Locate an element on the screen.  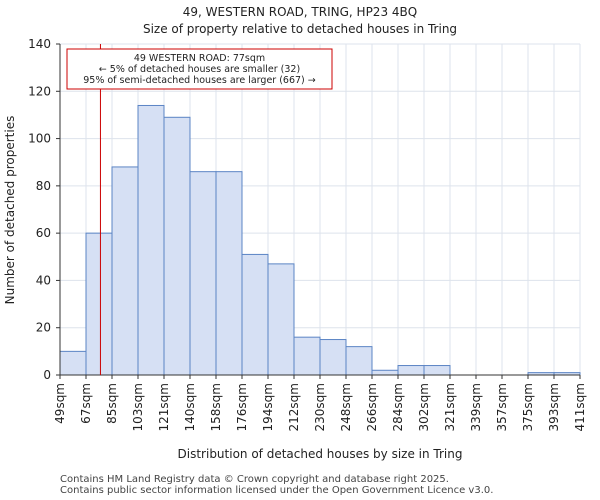
y-tick-label: 80 is located at coordinates (43, 186).